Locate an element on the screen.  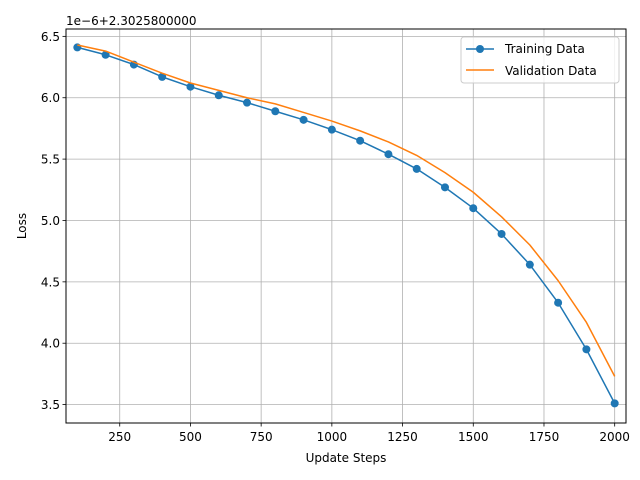
legend-label-validation: Validation Data is located at coordinates (551, 71).